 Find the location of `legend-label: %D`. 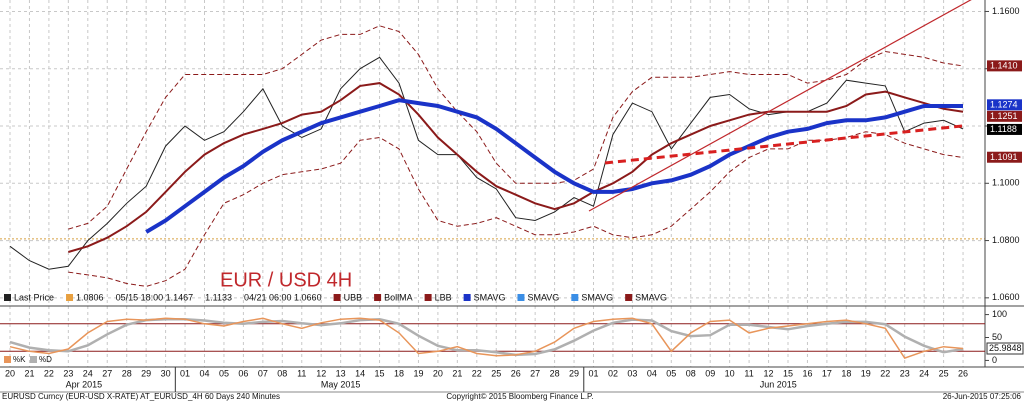

legend-label: %D is located at coordinates (45, 359).